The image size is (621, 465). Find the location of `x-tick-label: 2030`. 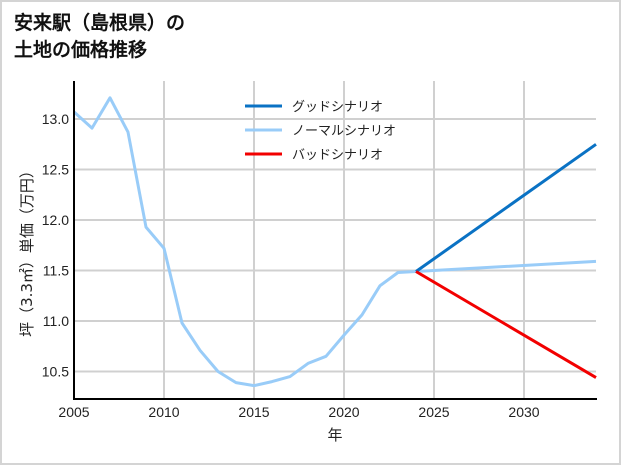

x-tick-label: 2030 is located at coordinates (523, 412).